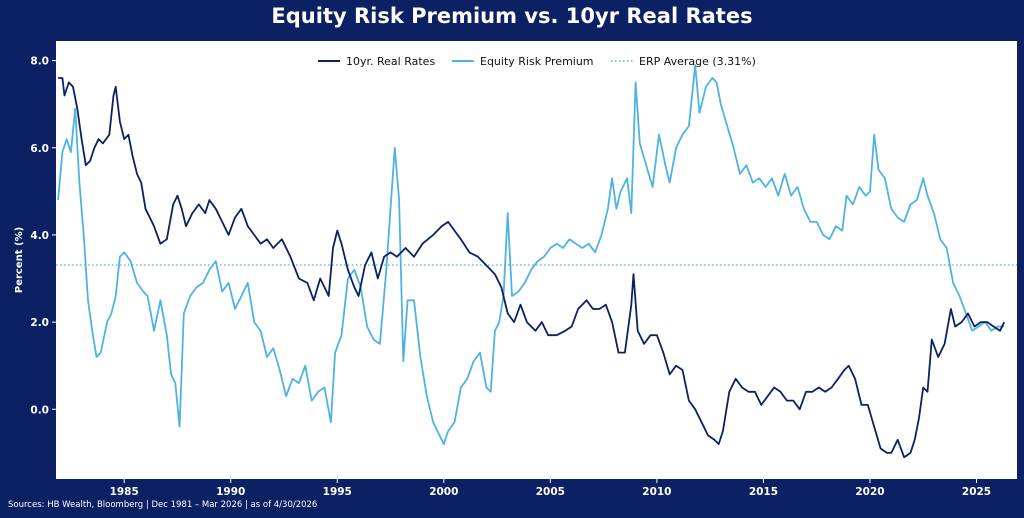 The height and width of the screenshot is (518, 1024). I want to click on legend-item: Equity Risk Premium, so click(523, 61).